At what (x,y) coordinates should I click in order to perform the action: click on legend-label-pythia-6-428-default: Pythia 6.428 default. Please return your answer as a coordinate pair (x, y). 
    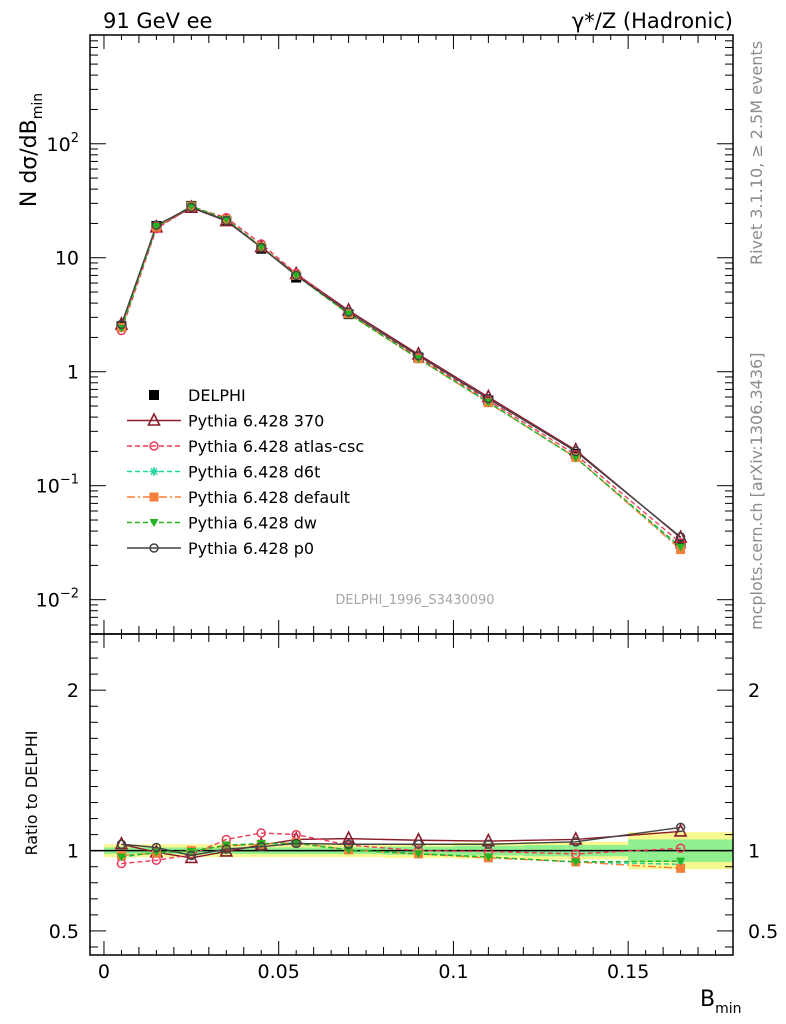
    Looking at the image, I should click on (269, 497).